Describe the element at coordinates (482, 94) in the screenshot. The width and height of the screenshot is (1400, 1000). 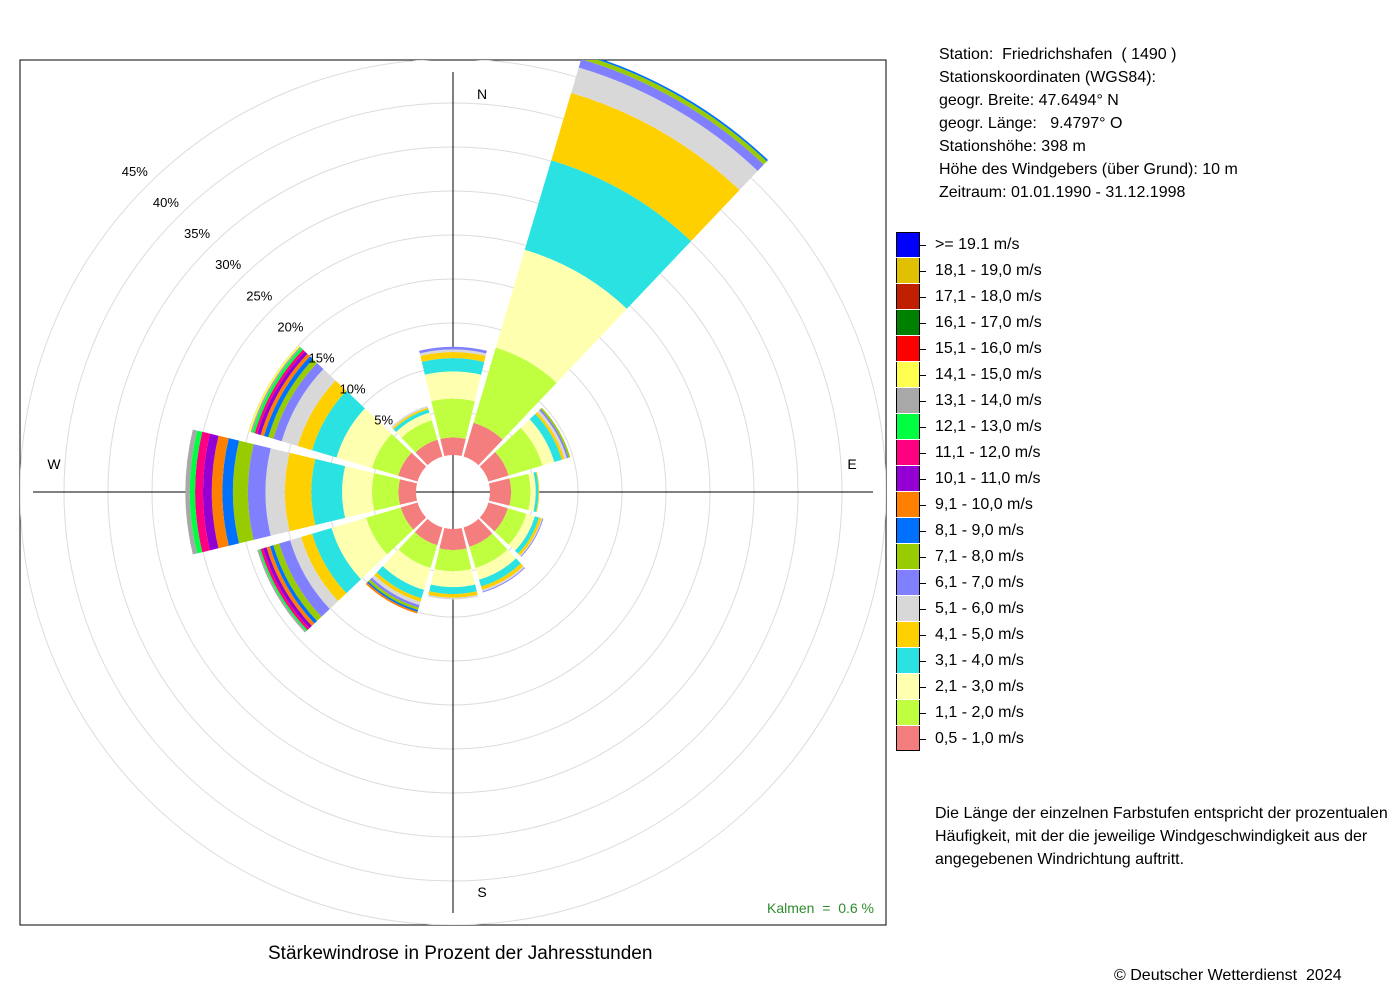
I see `compass-label-north: N` at that location.